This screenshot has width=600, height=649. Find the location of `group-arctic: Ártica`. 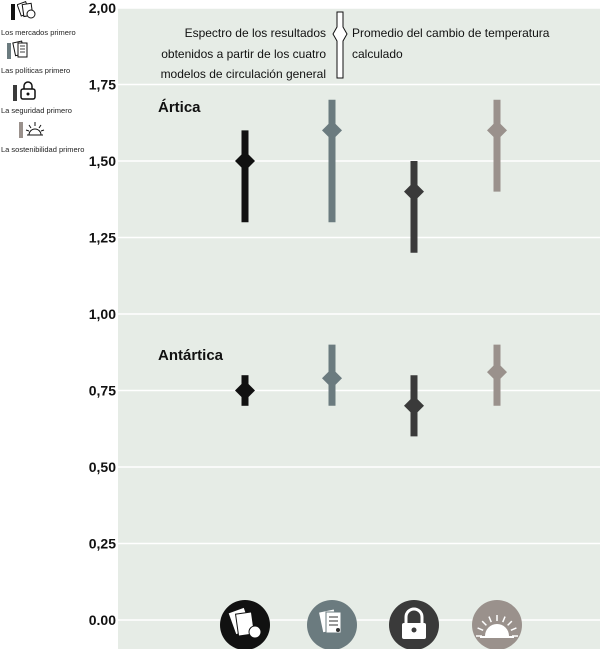

group-arctic: Ártica is located at coordinates (332, 176).